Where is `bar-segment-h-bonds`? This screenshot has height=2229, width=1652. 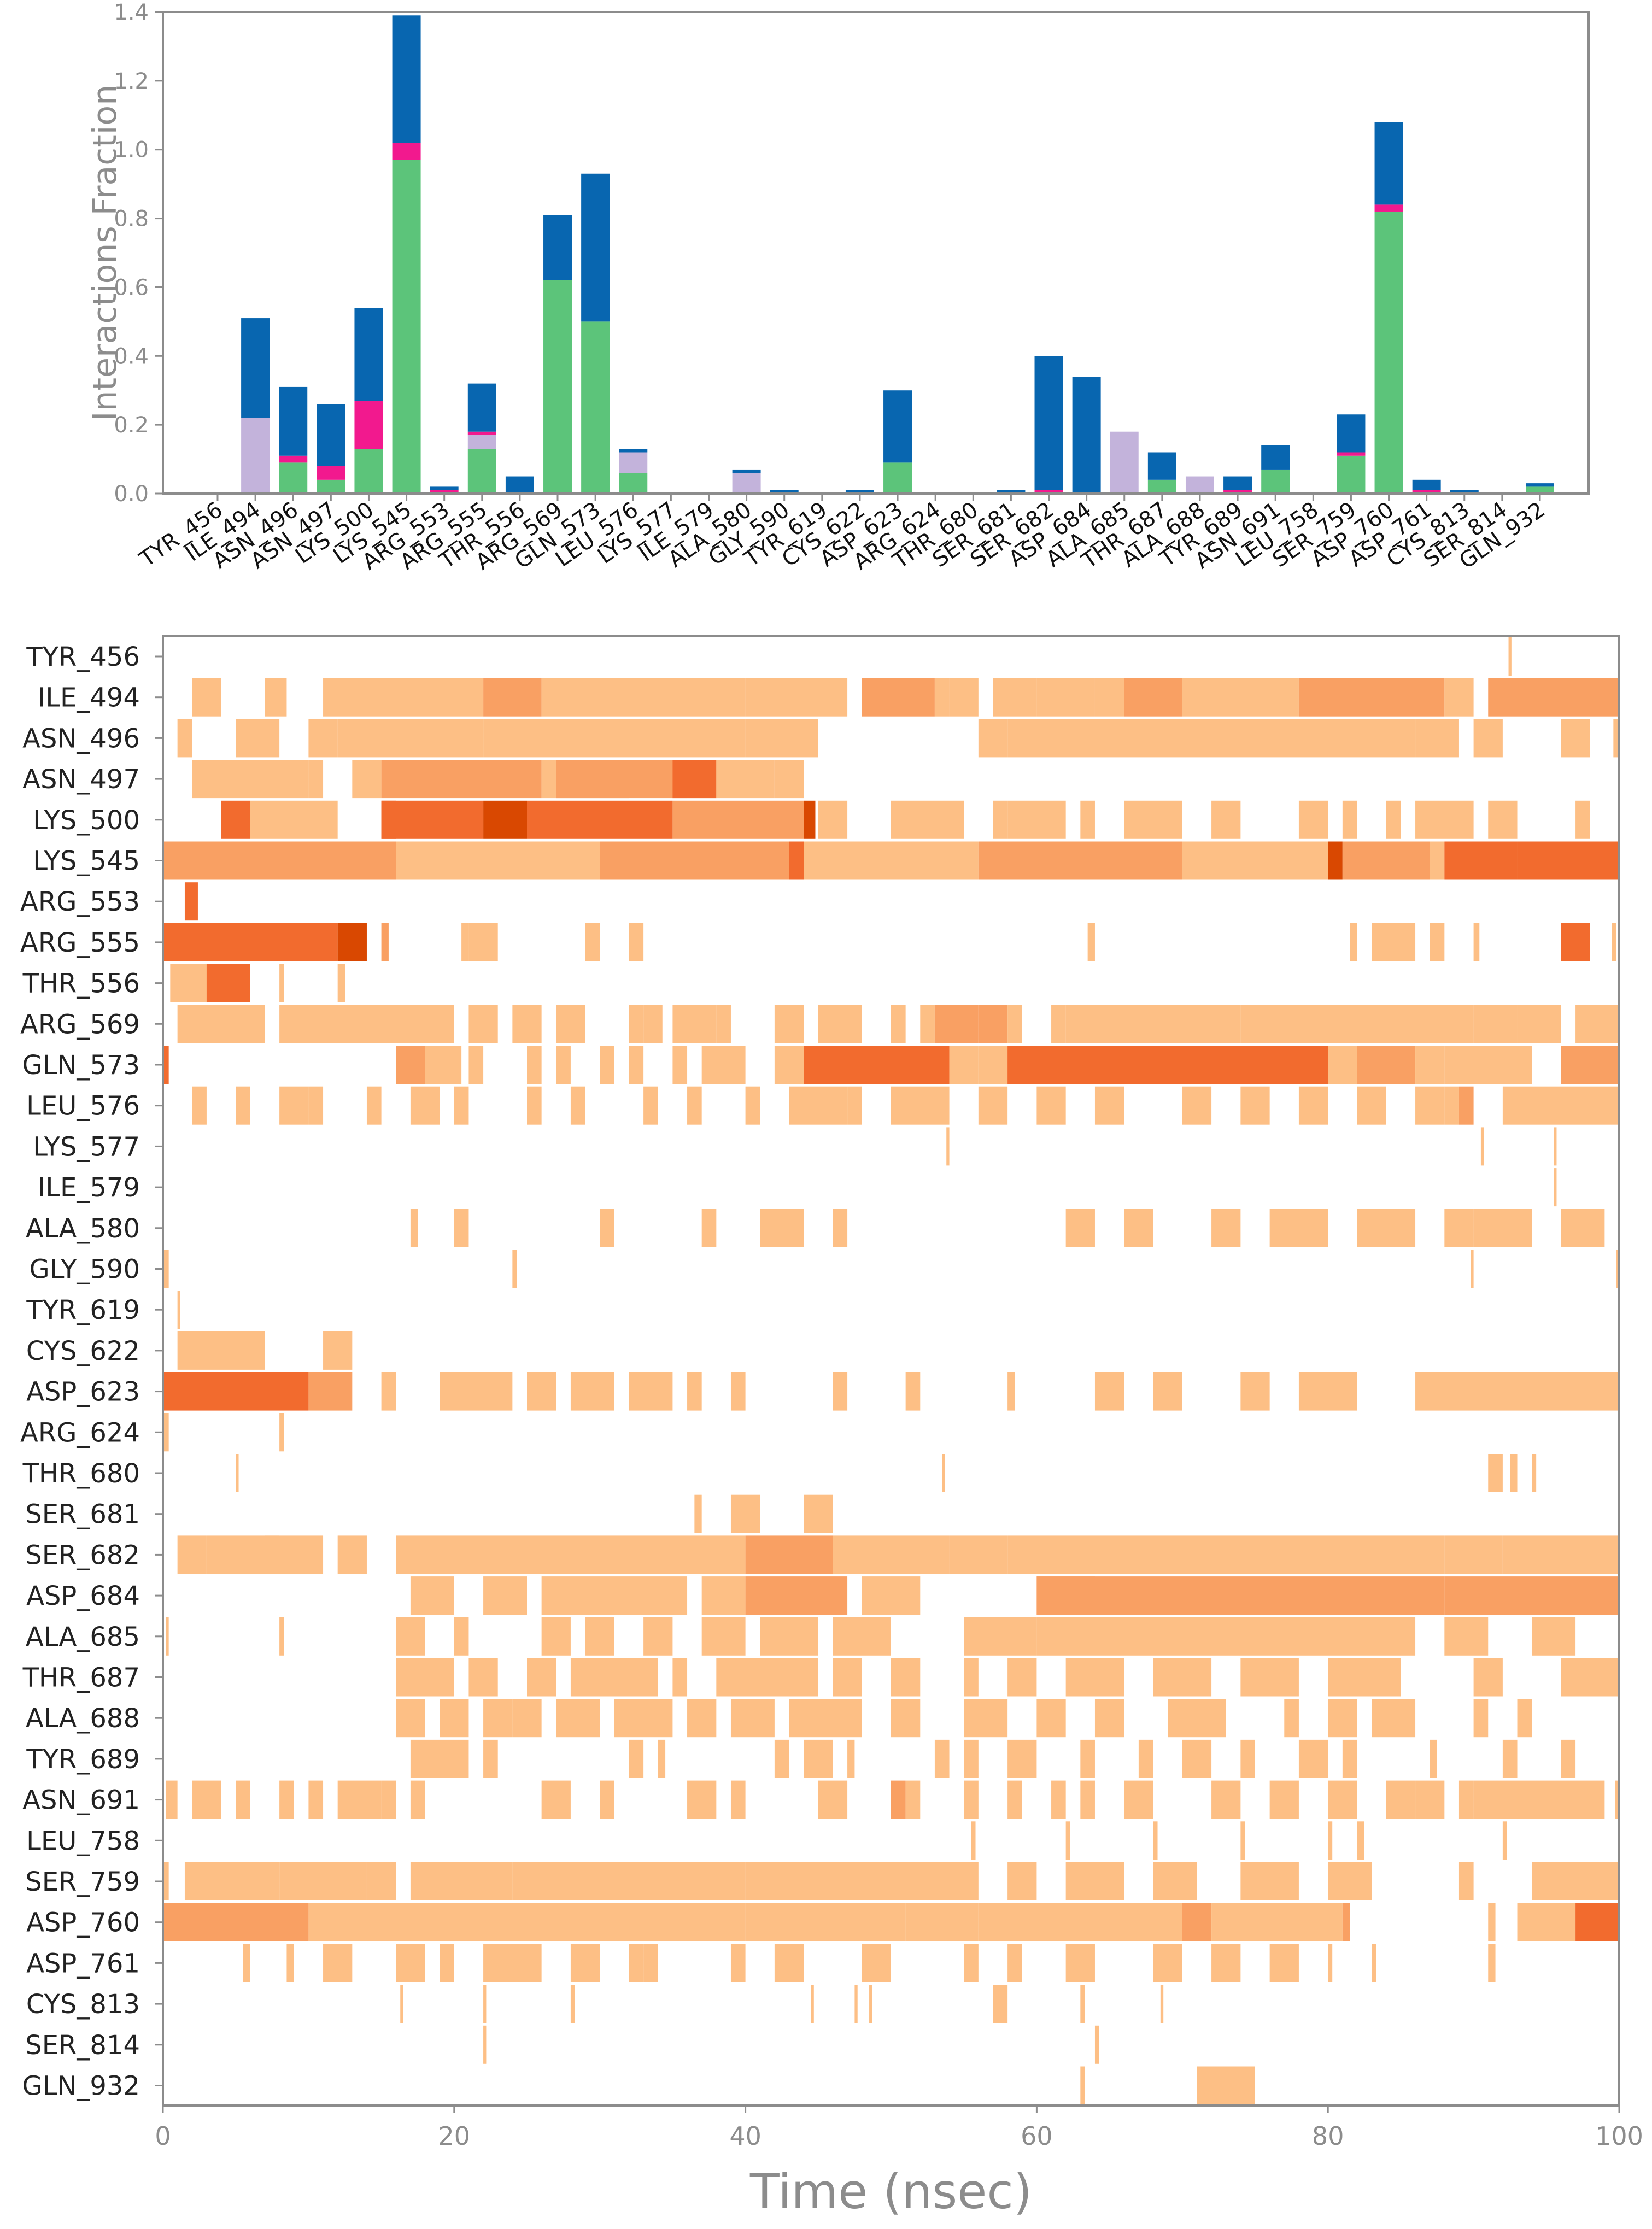
bar-segment-h-bonds is located at coordinates (294, 478).